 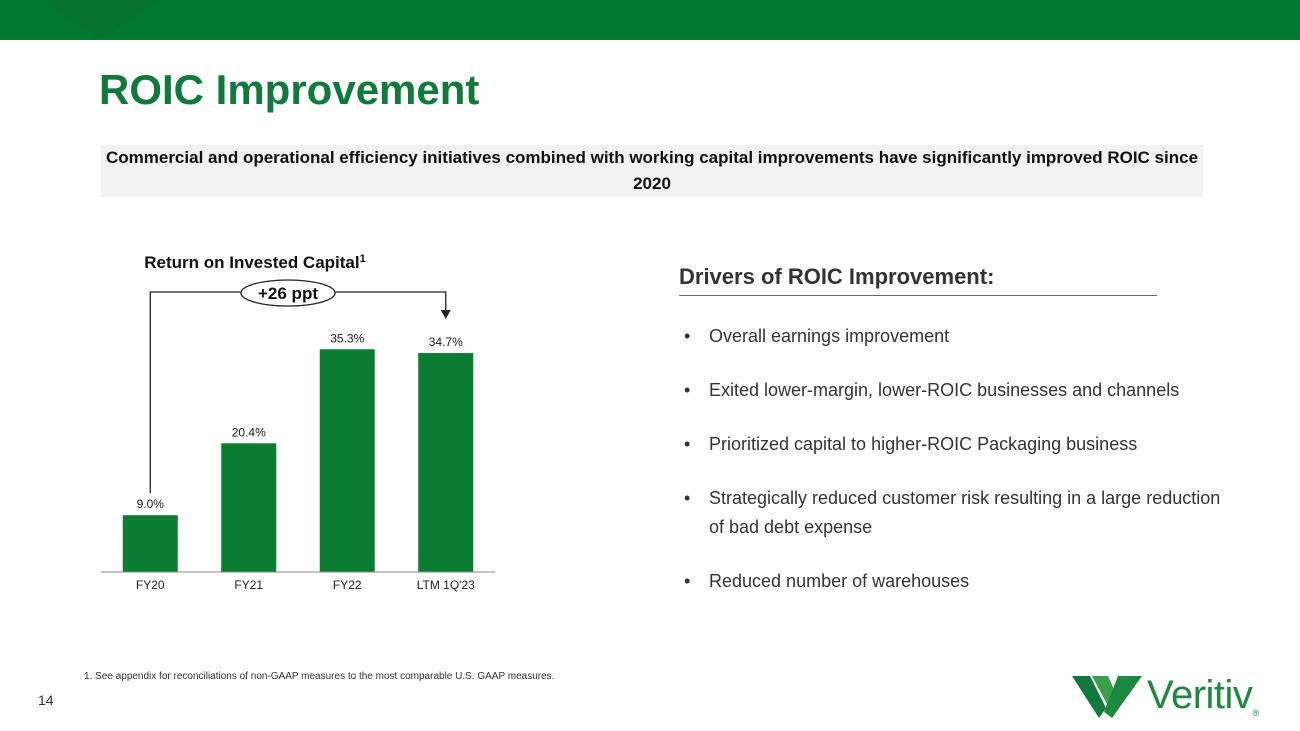 I want to click on drivers-divider, so click(x=918, y=295).